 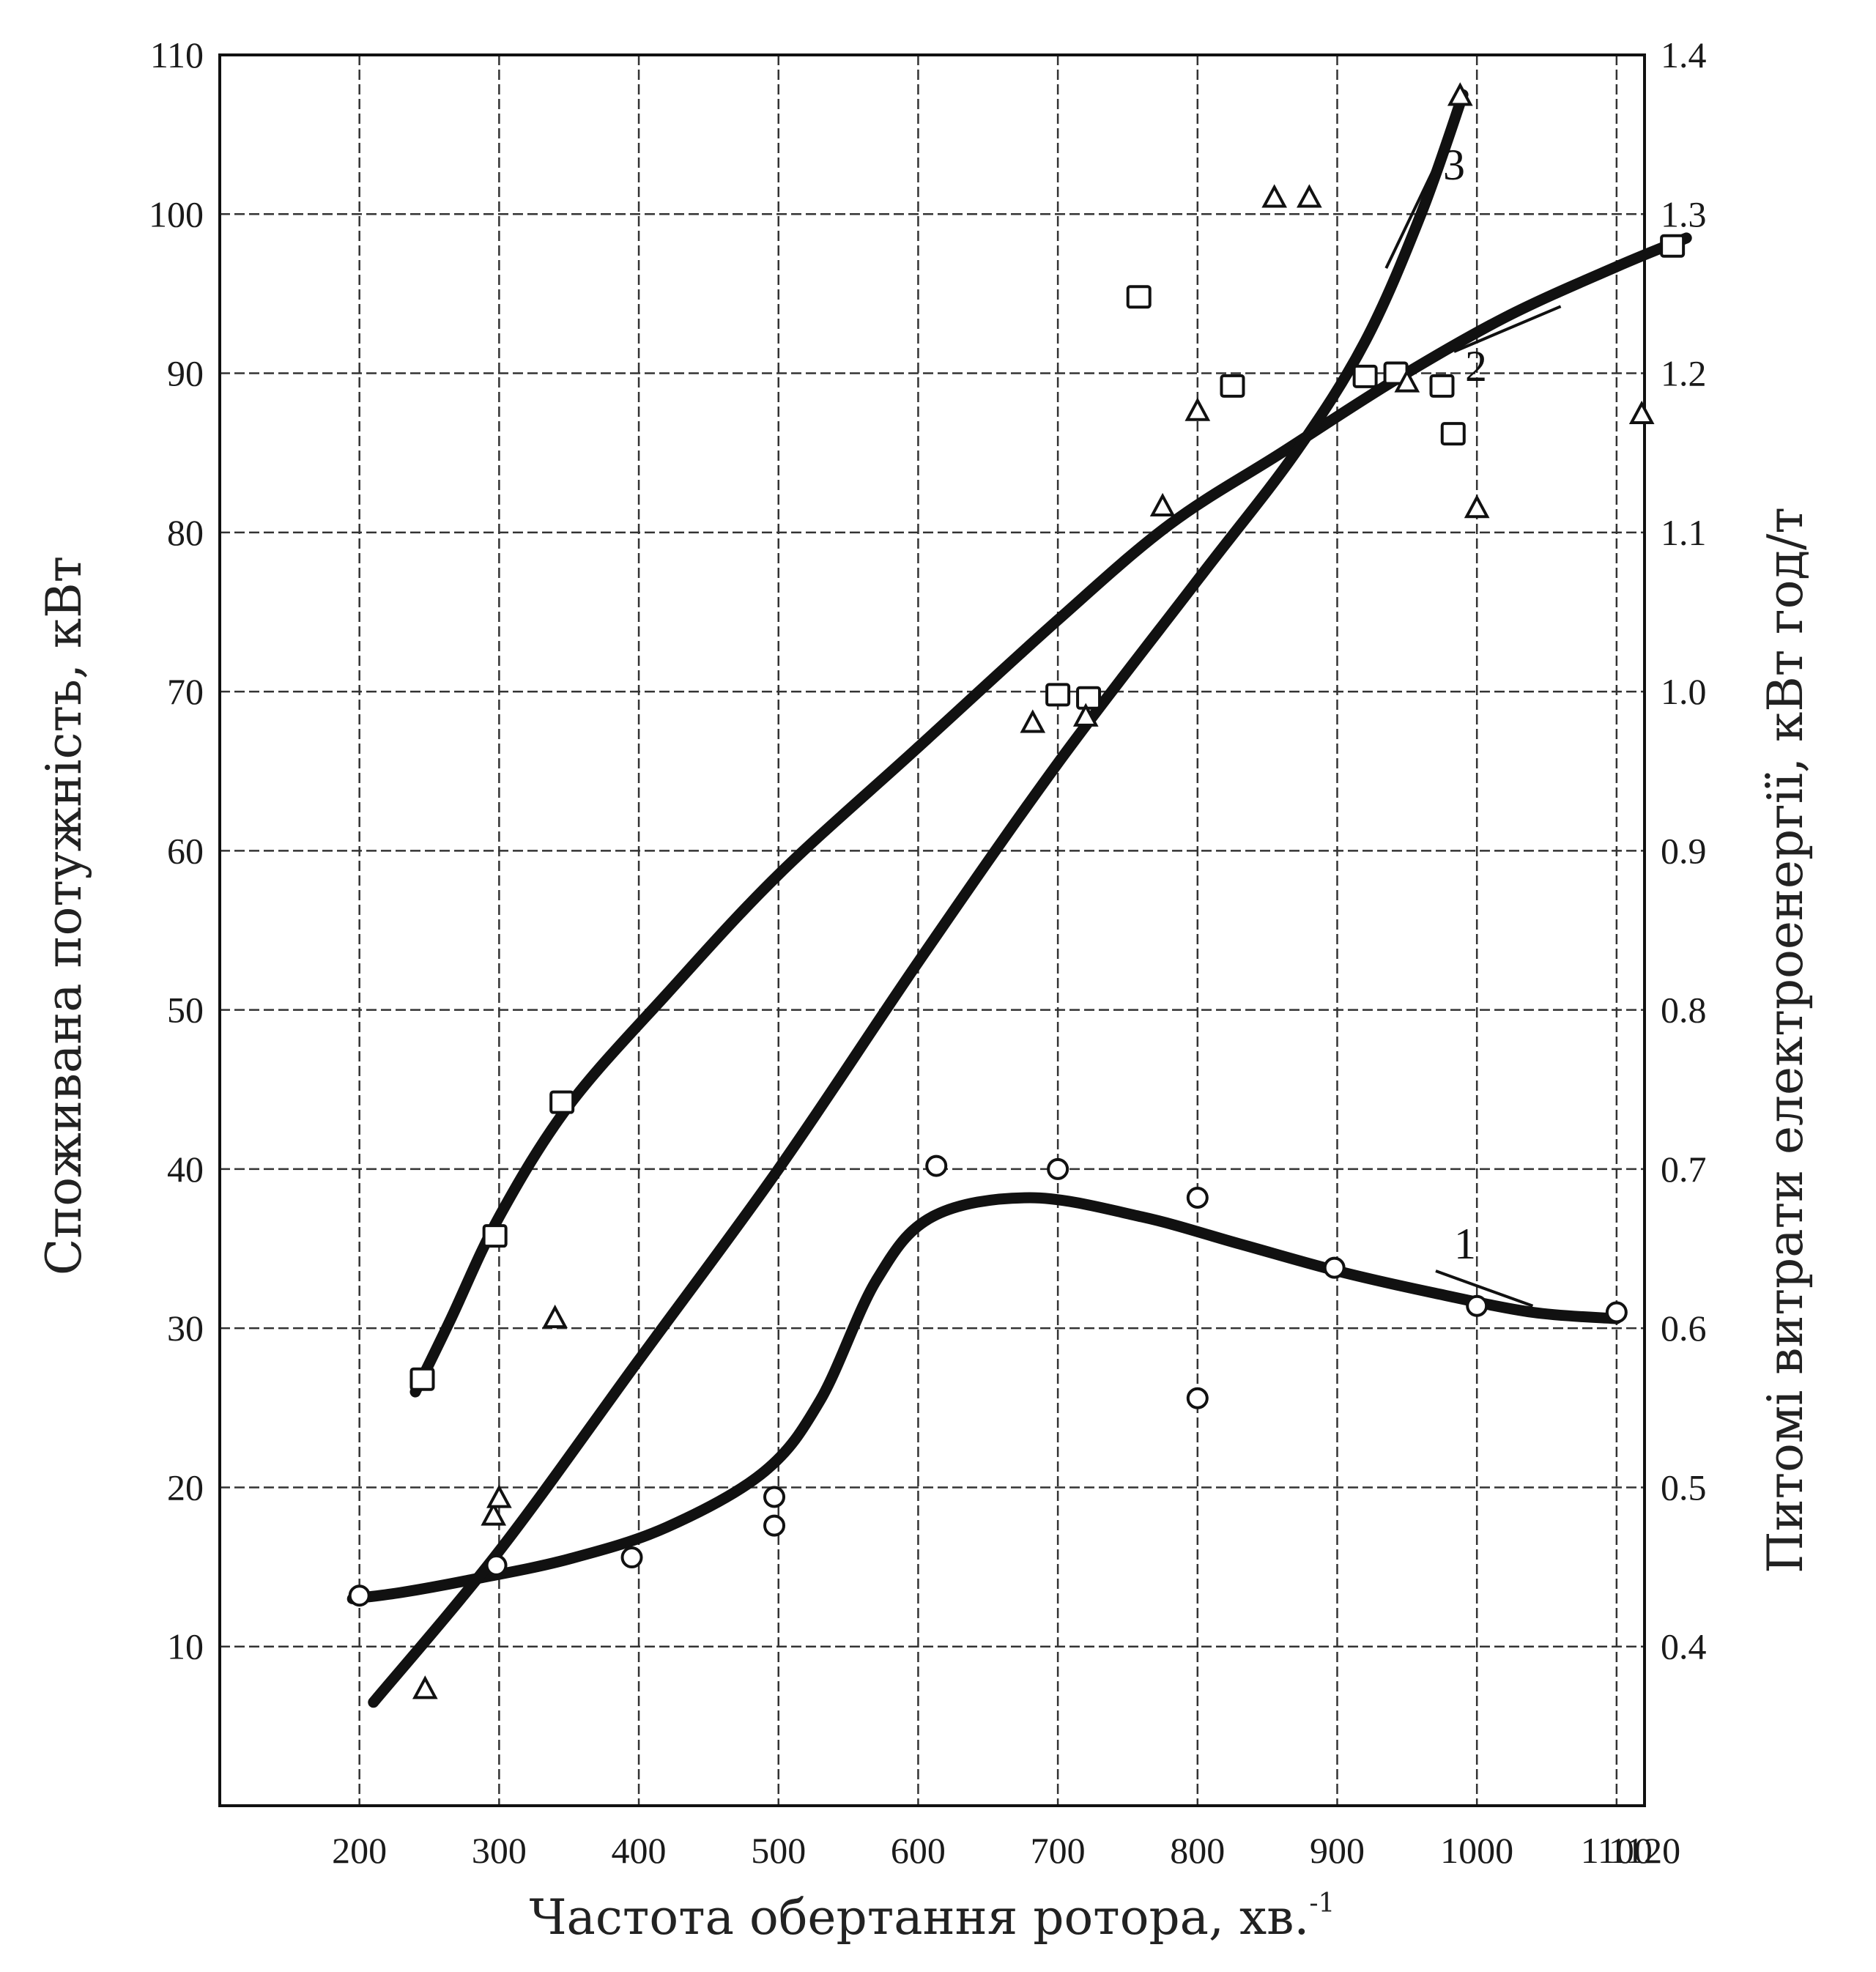 I want to click on y-left-tick-label: 100, so click(x=176, y=213).